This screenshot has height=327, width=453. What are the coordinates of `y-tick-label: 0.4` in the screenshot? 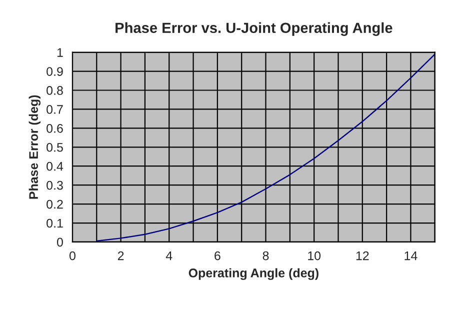 It's located at (55, 166).